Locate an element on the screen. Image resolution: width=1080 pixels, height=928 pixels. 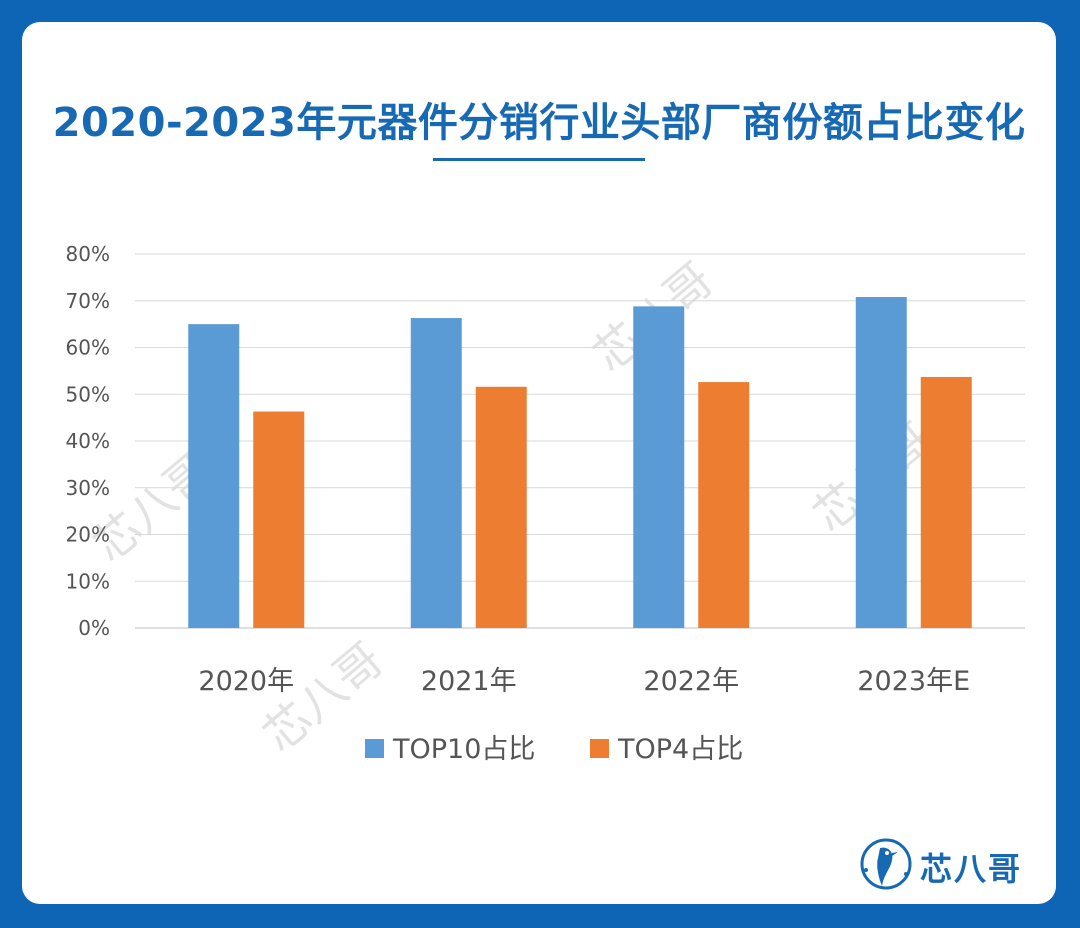
legend-label: TOP4占比 is located at coordinates (680, 749).